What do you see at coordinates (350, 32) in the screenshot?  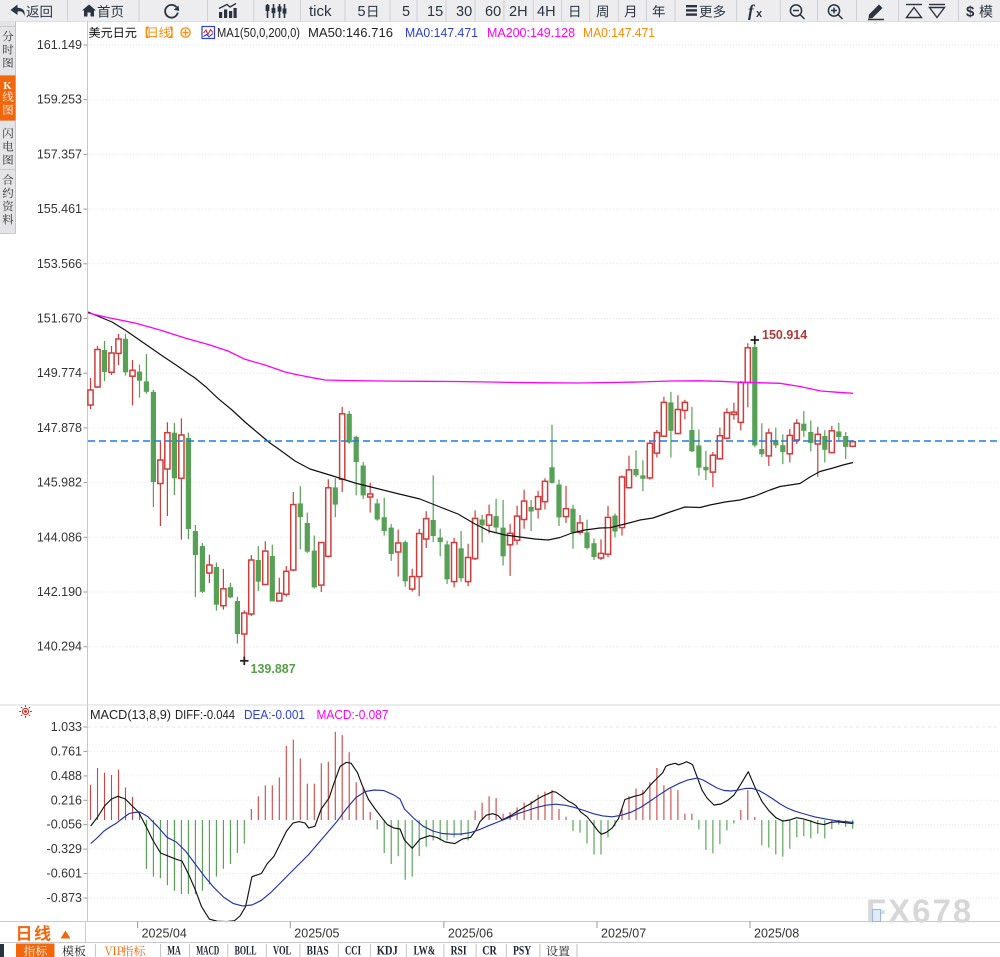 I see `svg-text: MA50:146.716` at bounding box center [350, 32].